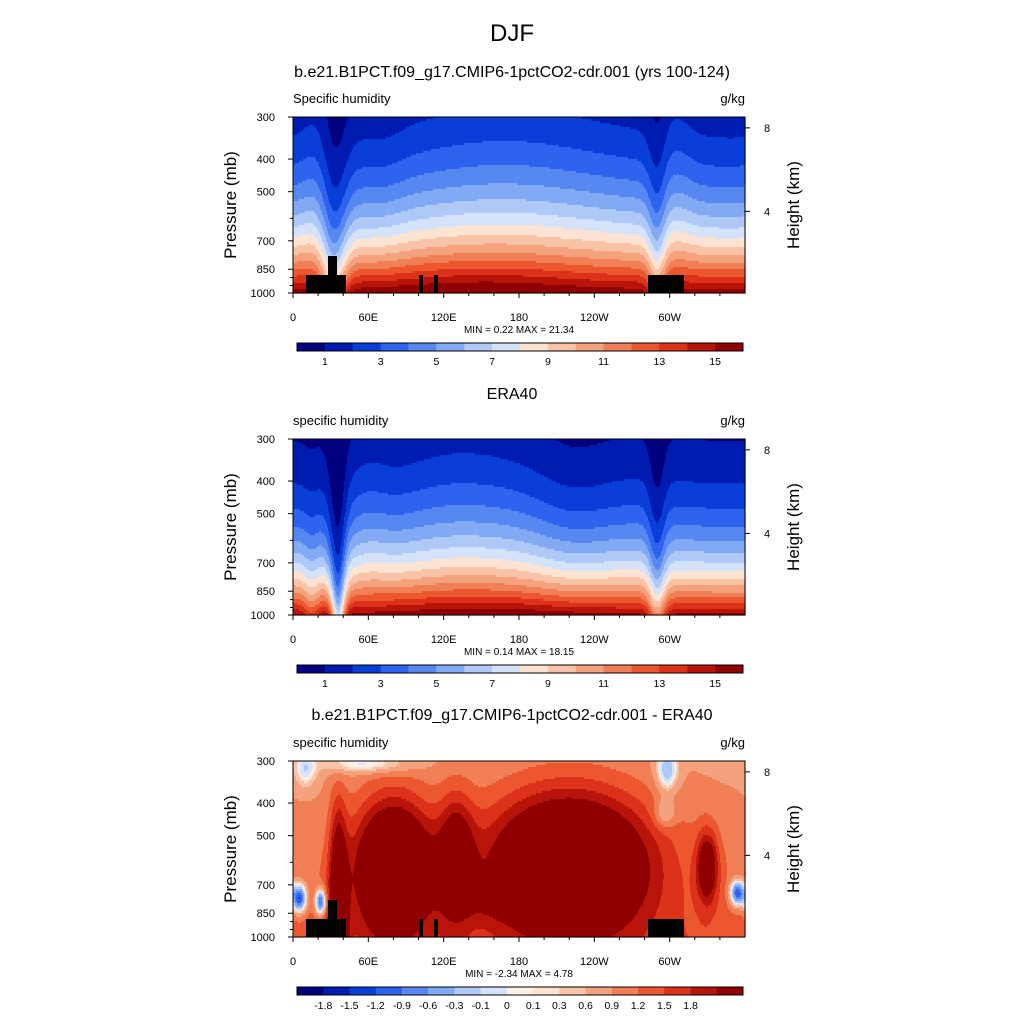 The height and width of the screenshot is (1024, 1024). What do you see at coordinates (381, 684) in the screenshot?
I see `colorbar-label: 3` at bounding box center [381, 684].